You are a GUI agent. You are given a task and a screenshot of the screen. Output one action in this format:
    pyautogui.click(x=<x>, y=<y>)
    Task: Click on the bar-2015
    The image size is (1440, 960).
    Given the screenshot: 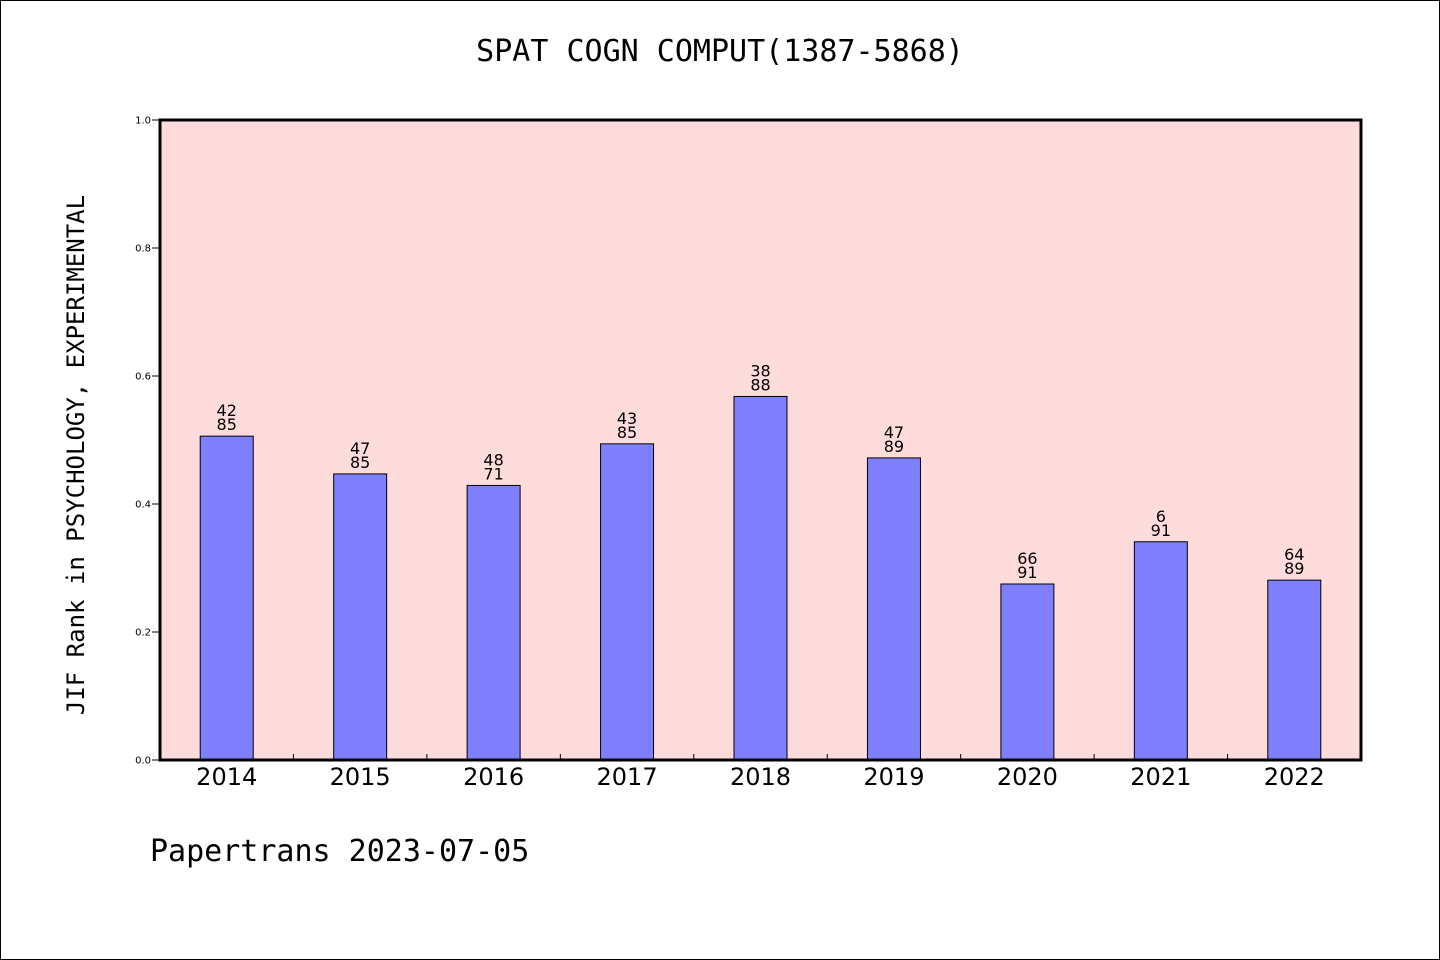 What is the action you would take?
    pyautogui.click(x=360, y=617)
    